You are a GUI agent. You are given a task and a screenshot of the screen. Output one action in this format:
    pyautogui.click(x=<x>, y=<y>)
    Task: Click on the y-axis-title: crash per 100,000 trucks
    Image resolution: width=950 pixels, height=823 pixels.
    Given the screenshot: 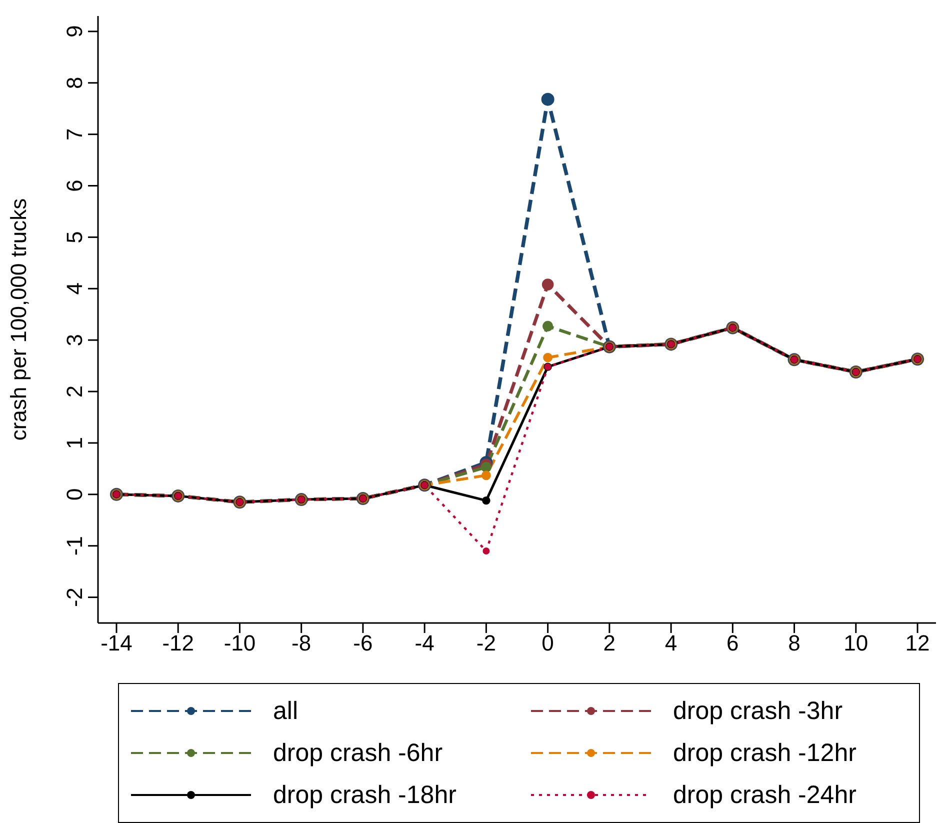 What is the action you would take?
    pyautogui.click(x=18, y=319)
    